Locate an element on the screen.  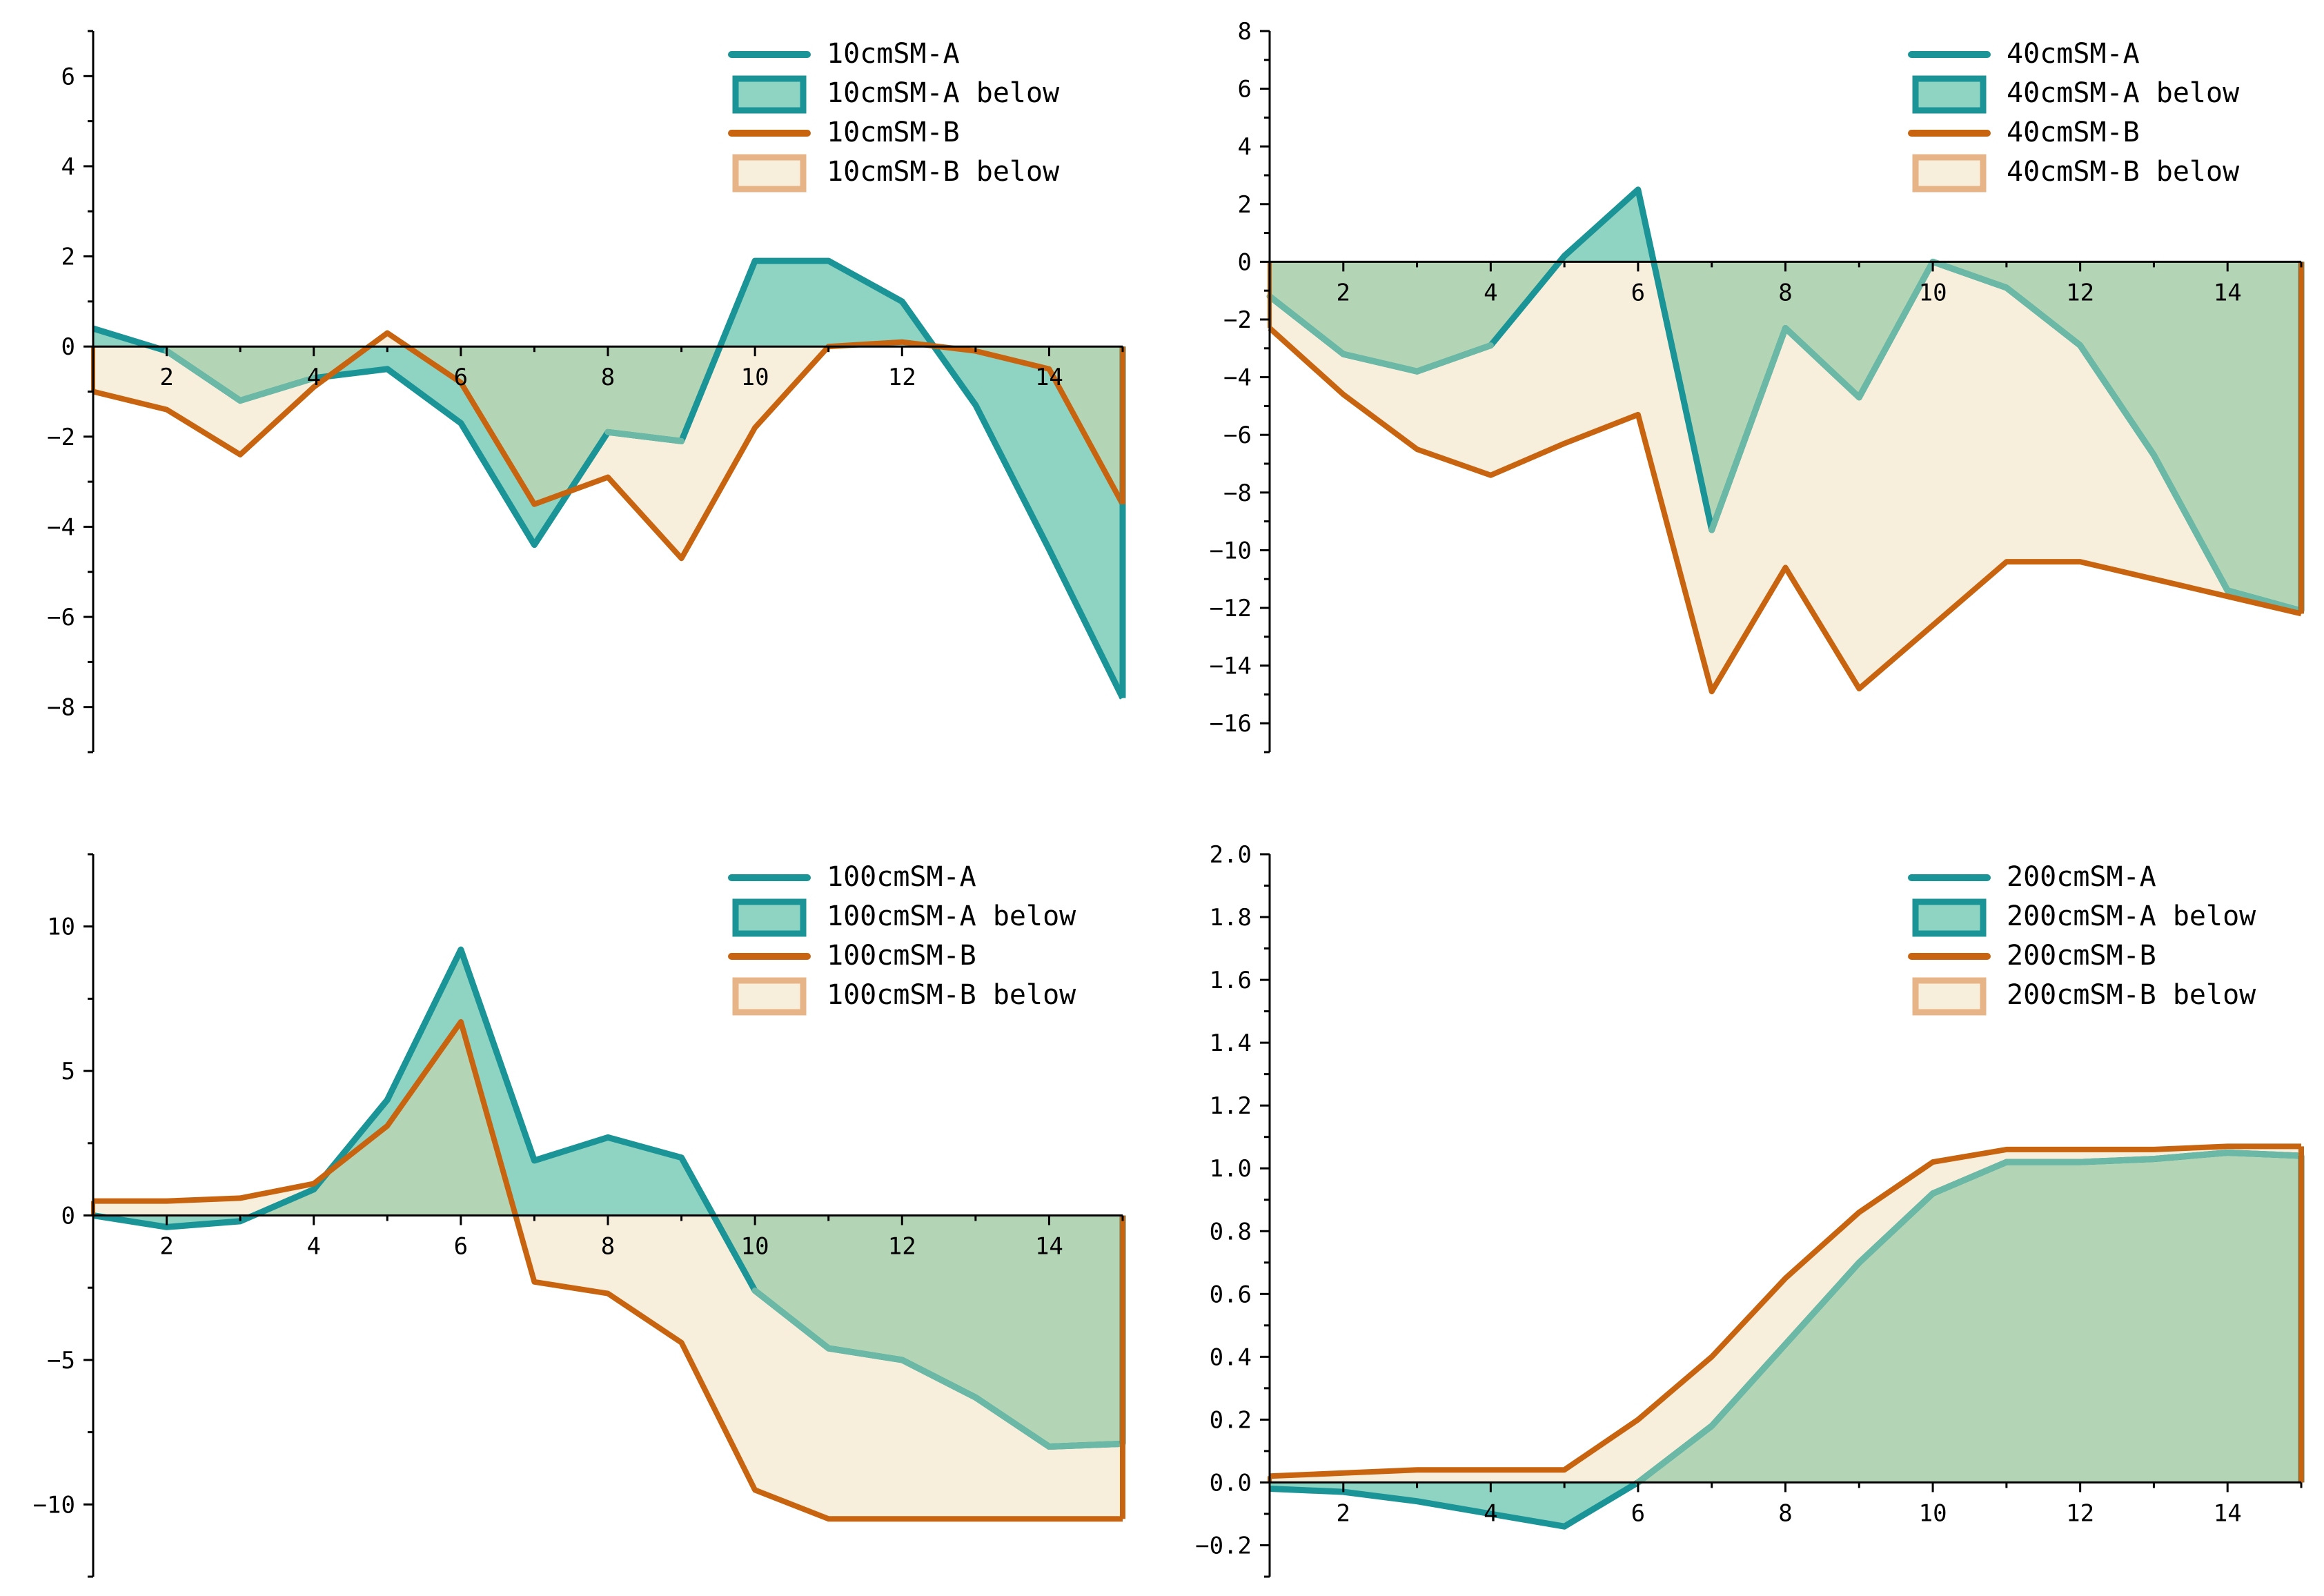
y-tick-label: 10 is located at coordinates (61, 927).